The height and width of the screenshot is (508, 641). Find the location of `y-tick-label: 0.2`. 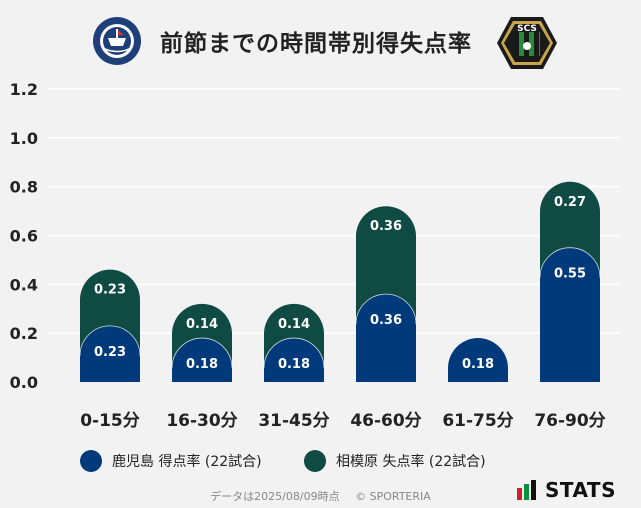

y-tick-label: 0.2 is located at coordinates (24, 333).